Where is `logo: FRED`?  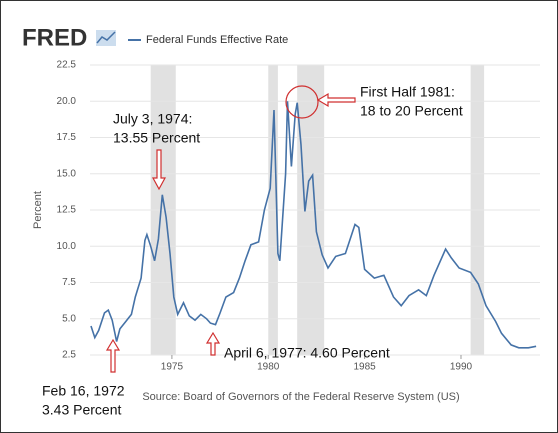
logo: FRED is located at coordinates (54, 37).